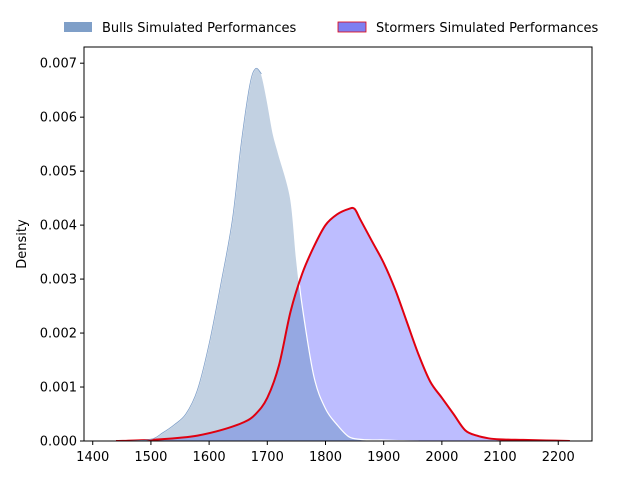 The height and width of the screenshot is (480, 640). Describe the element at coordinates (78, 27) in the screenshot. I see `legend-swatch-bulls` at that location.